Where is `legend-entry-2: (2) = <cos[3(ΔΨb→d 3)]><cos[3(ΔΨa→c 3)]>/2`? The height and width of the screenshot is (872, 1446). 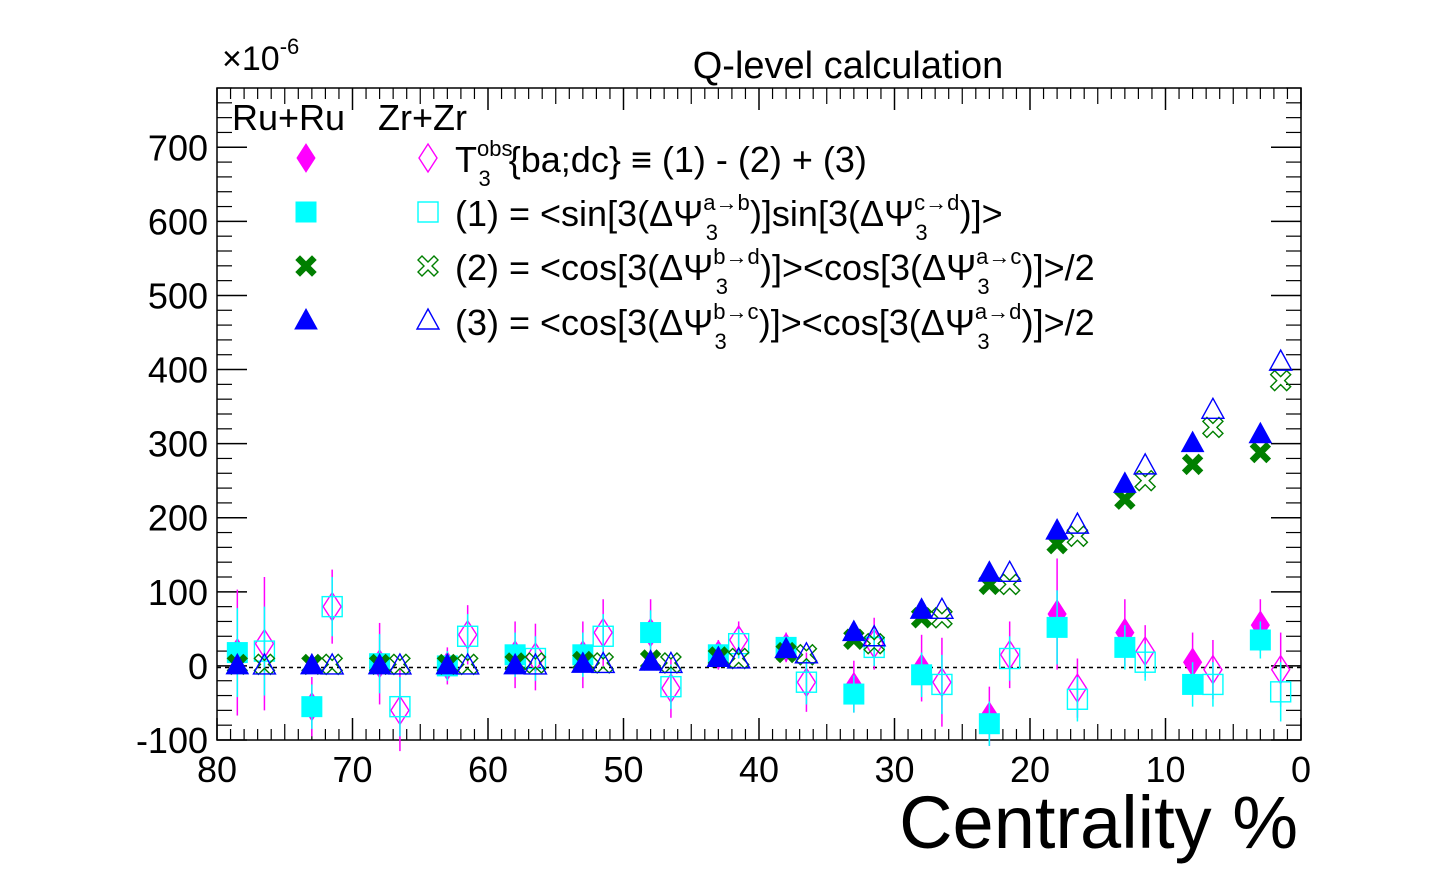 legend-entry-2: (2) = <cos[3(ΔΨb→d 3)]><cos[3(ΔΨa→c 3)]>/2 is located at coordinates (775, 271).